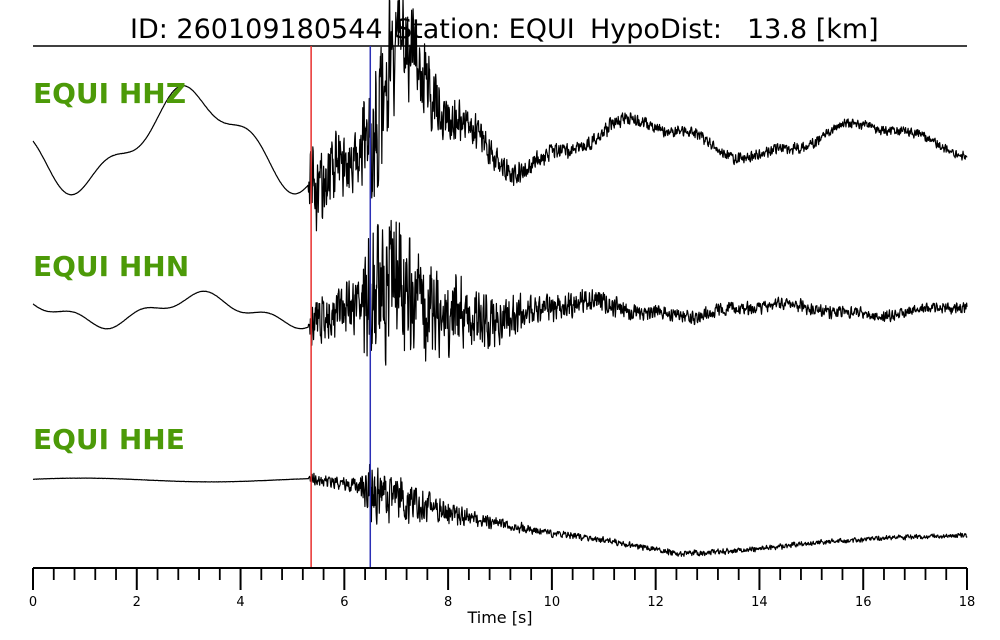 The height and width of the screenshot is (640, 1000). I want to click on tick-label: 2, so click(137, 602).